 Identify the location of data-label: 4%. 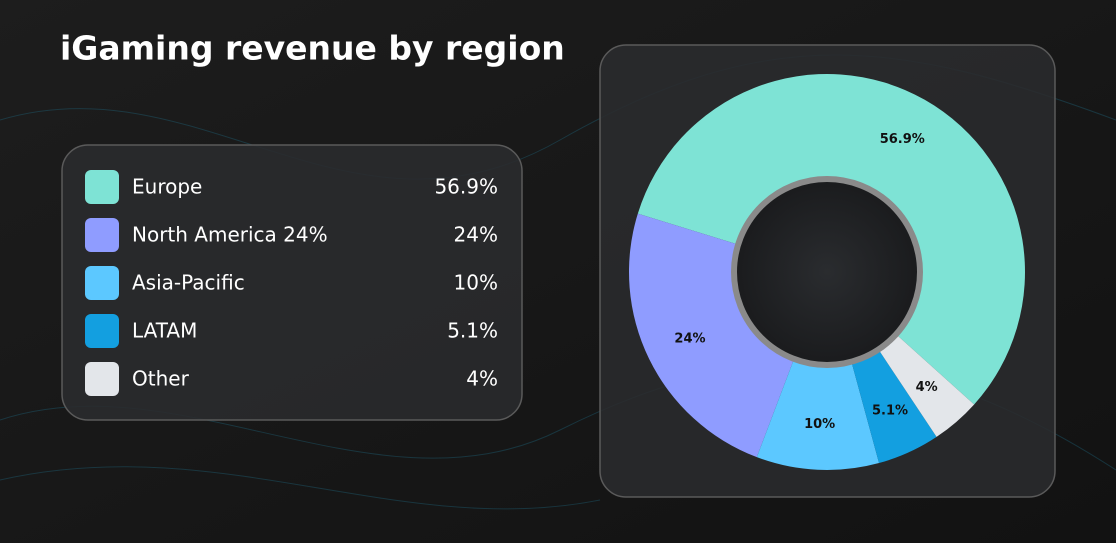
(927, 387).